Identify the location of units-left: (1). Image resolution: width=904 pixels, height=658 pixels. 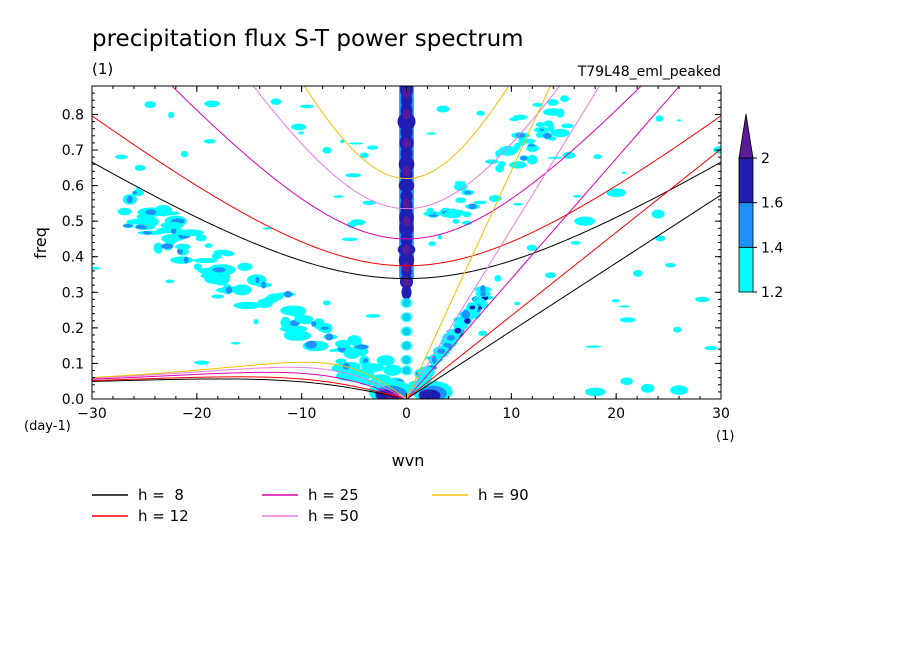
(102, 69).